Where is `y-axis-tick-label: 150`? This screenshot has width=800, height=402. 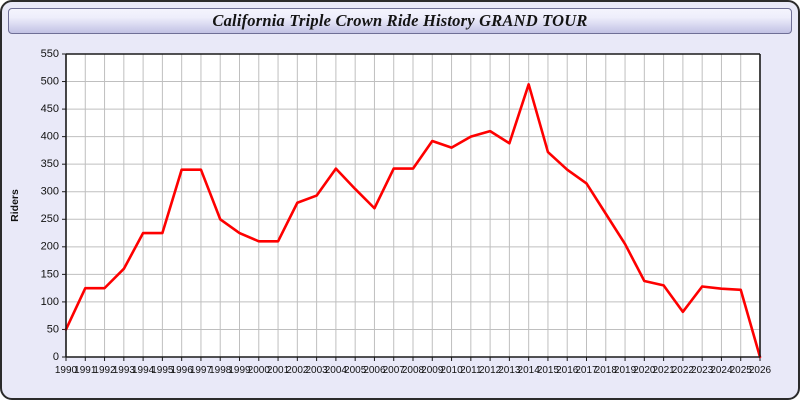 y-axis-tick-label: 150 is located at coordinates (50, 274).